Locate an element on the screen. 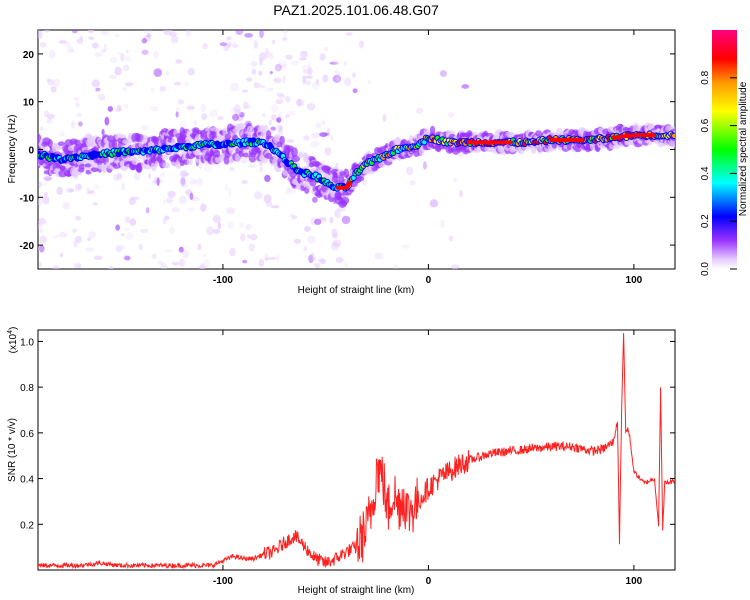  spectrogram-x-tick-label: 0 is located at coordinates (429, 280).